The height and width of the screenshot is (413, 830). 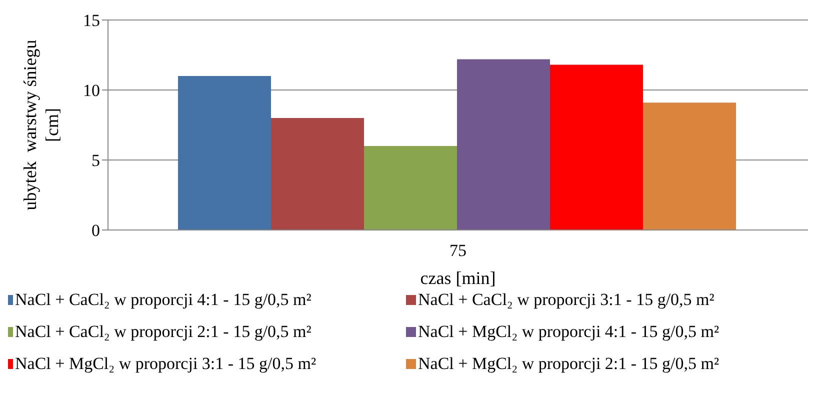 I want to click on y-tick-label: 5, so click(x=96, y=160).